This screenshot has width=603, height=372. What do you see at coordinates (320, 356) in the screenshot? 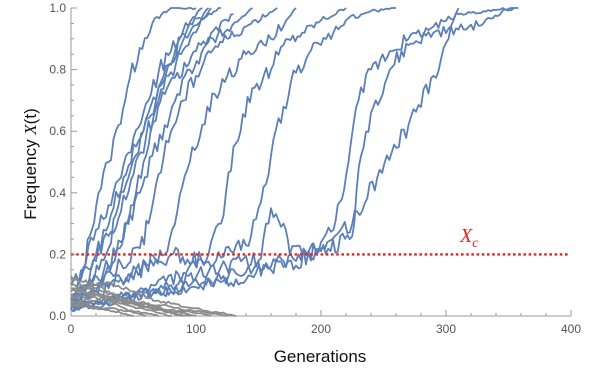
I see `x-axis-label: Generations` at bounding box center [320, 356].